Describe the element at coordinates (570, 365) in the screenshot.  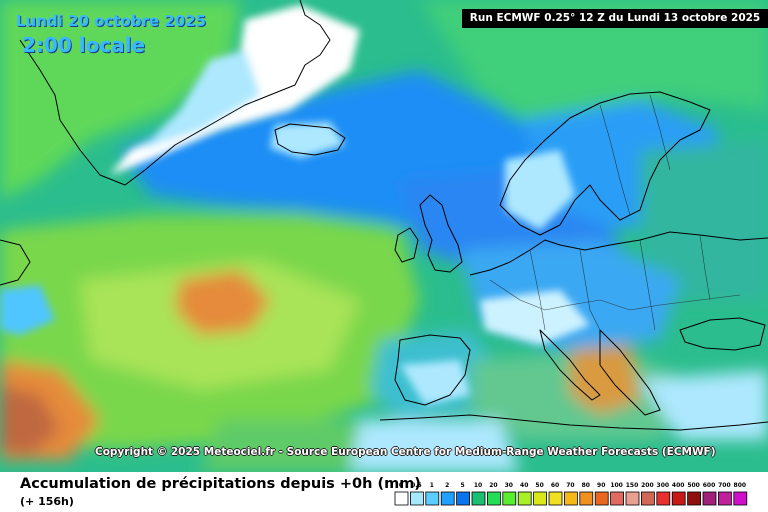
I see `italy-coast` at that location.